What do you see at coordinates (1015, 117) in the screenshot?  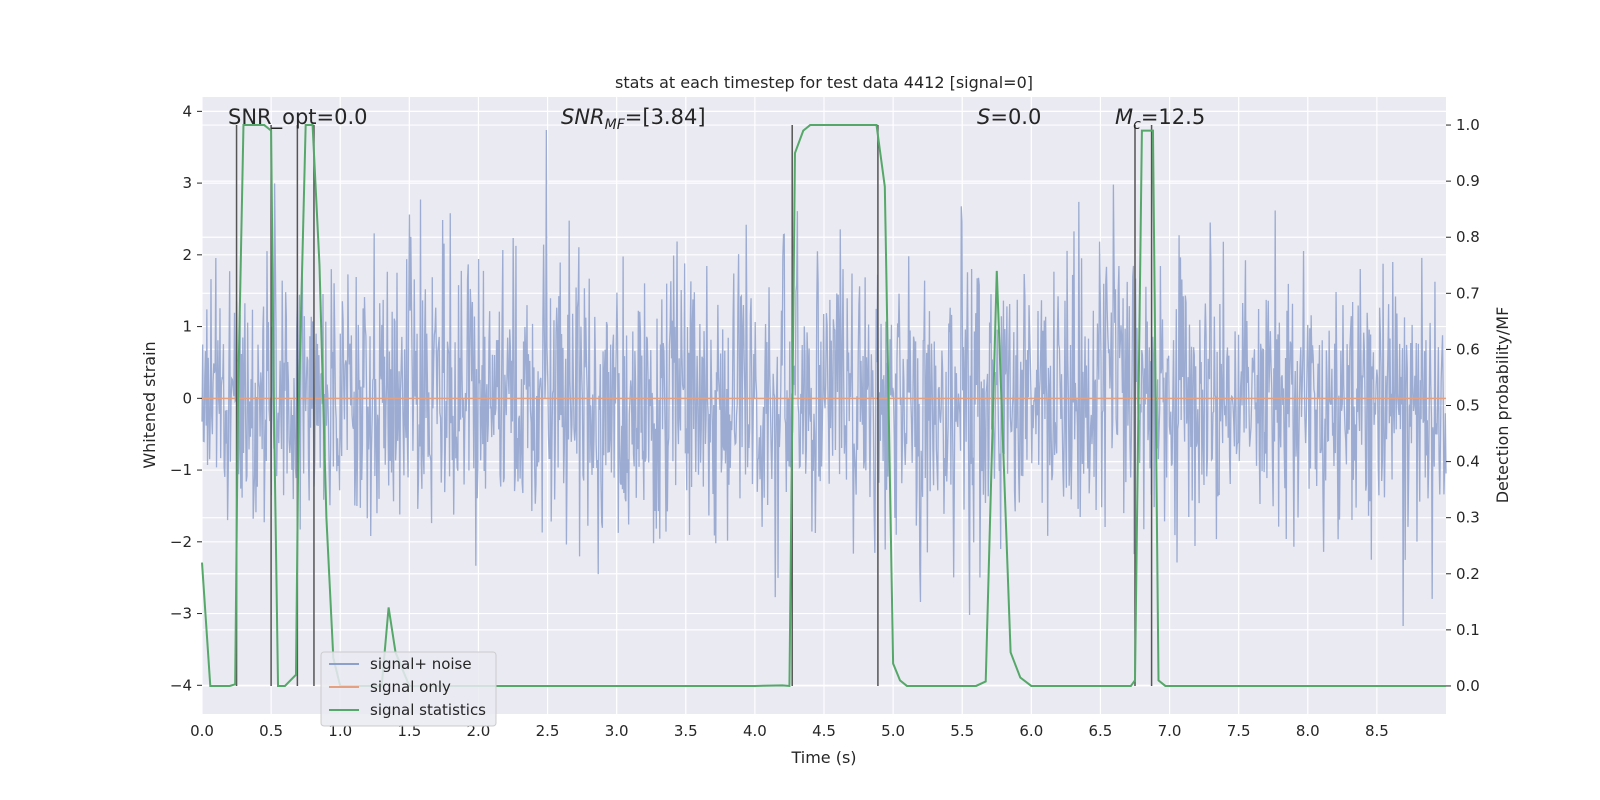 I see `annotation-s-value: =0.0` at bounding box center [1015, 117].